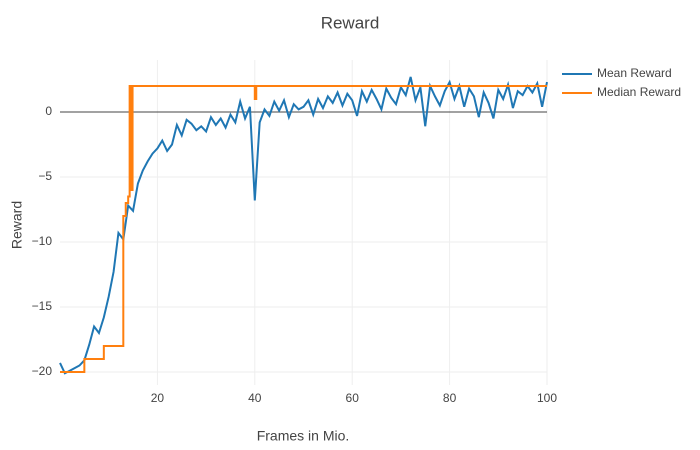 This screenshot has width=700, height=450. Describe the element at coordinates (639, 92) in the screenshot. I see `legend-label: Median Reward` at that location.